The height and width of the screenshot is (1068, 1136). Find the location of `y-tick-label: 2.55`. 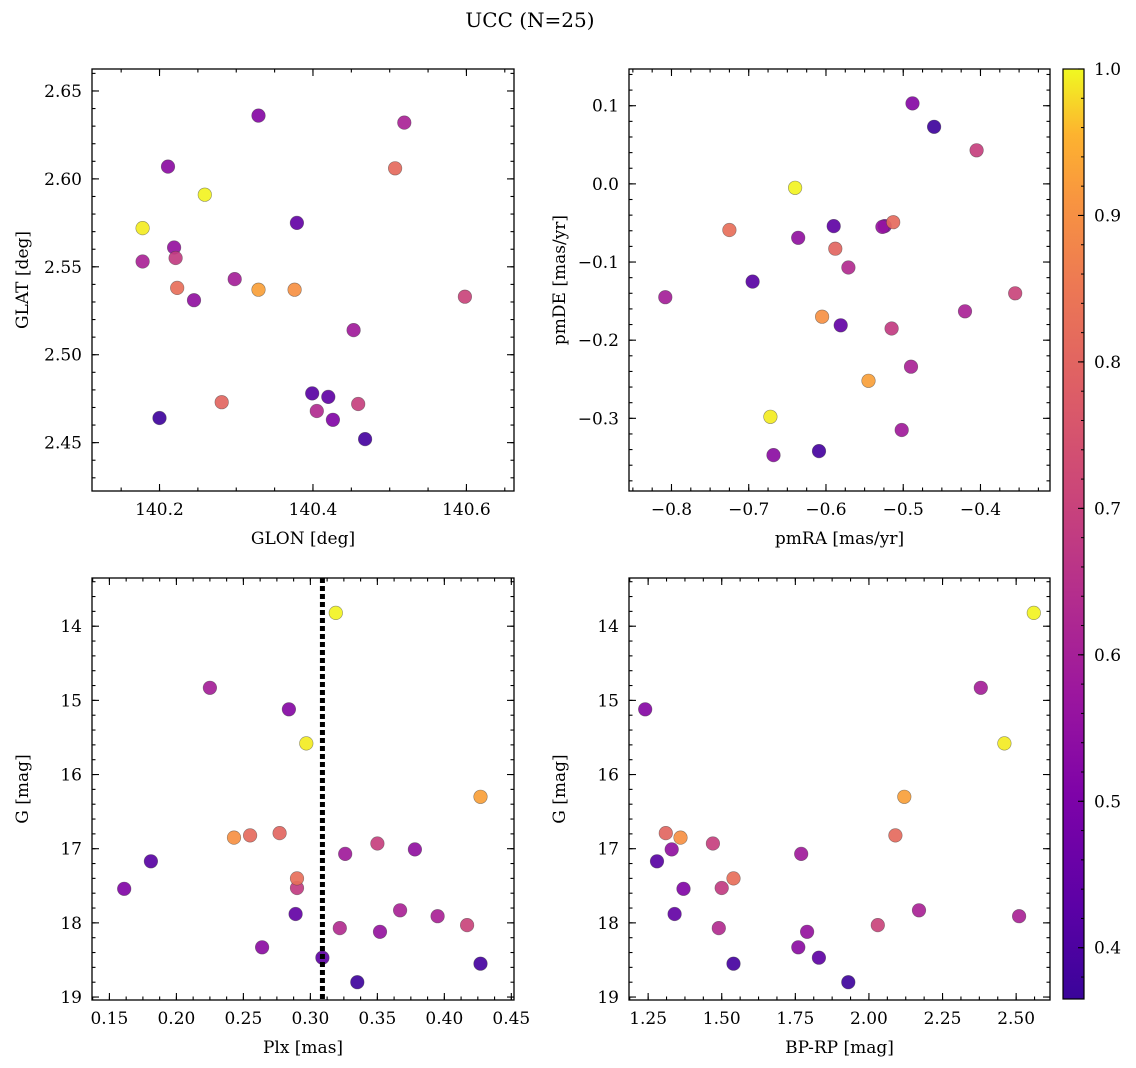

y-tick-label: 2.55 is located at coordinates (63, 268).